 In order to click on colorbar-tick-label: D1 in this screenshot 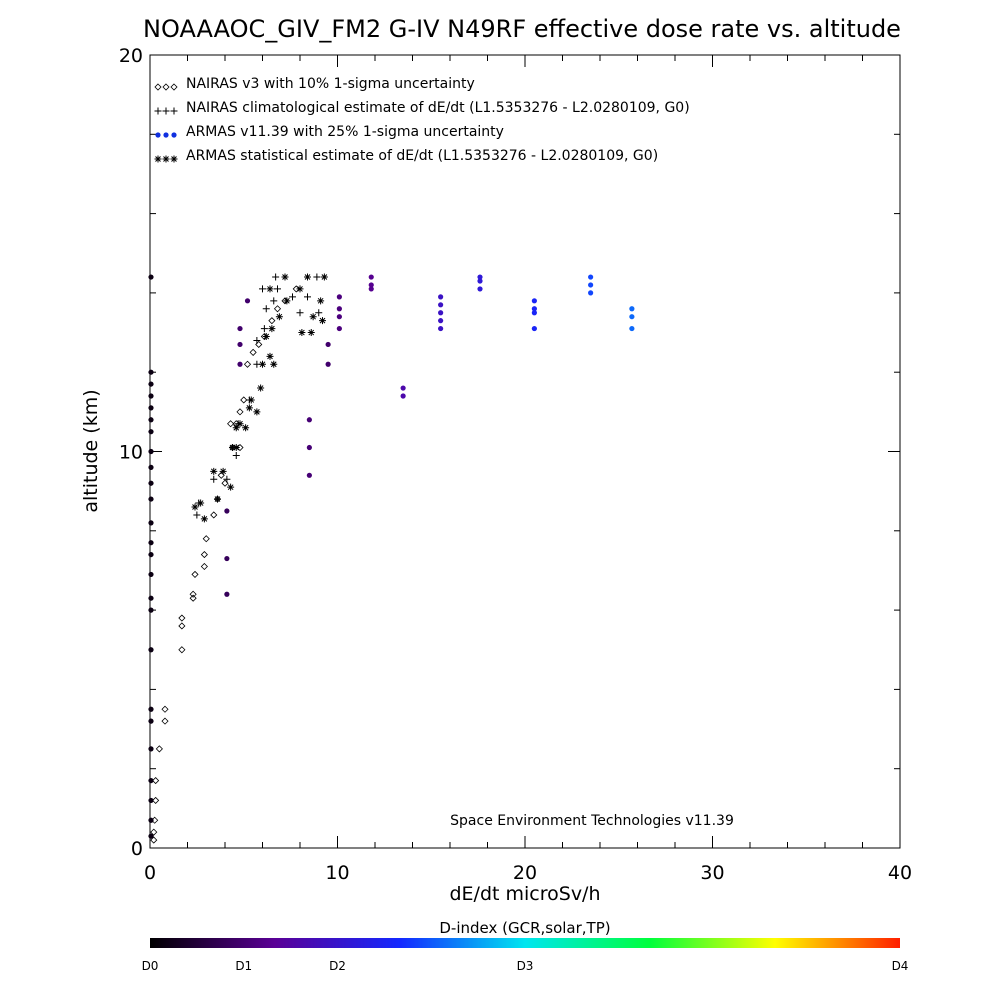, I will do `click(243, 966)`.